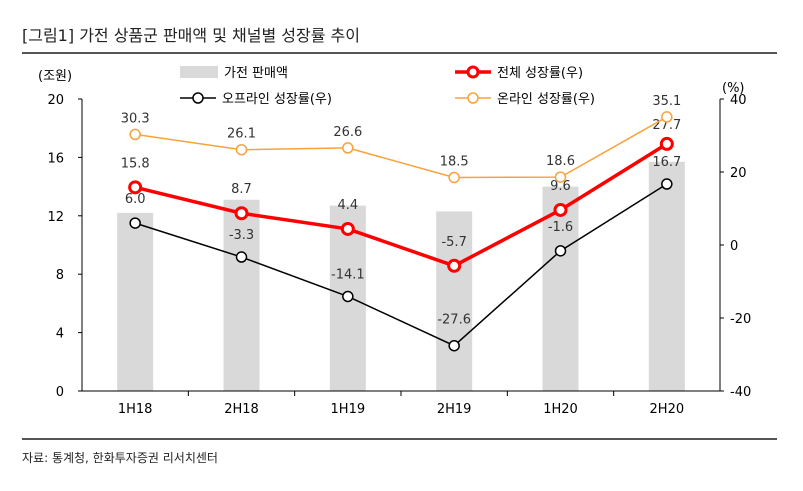  I want to click on bar-2H18, so click(241, 295).